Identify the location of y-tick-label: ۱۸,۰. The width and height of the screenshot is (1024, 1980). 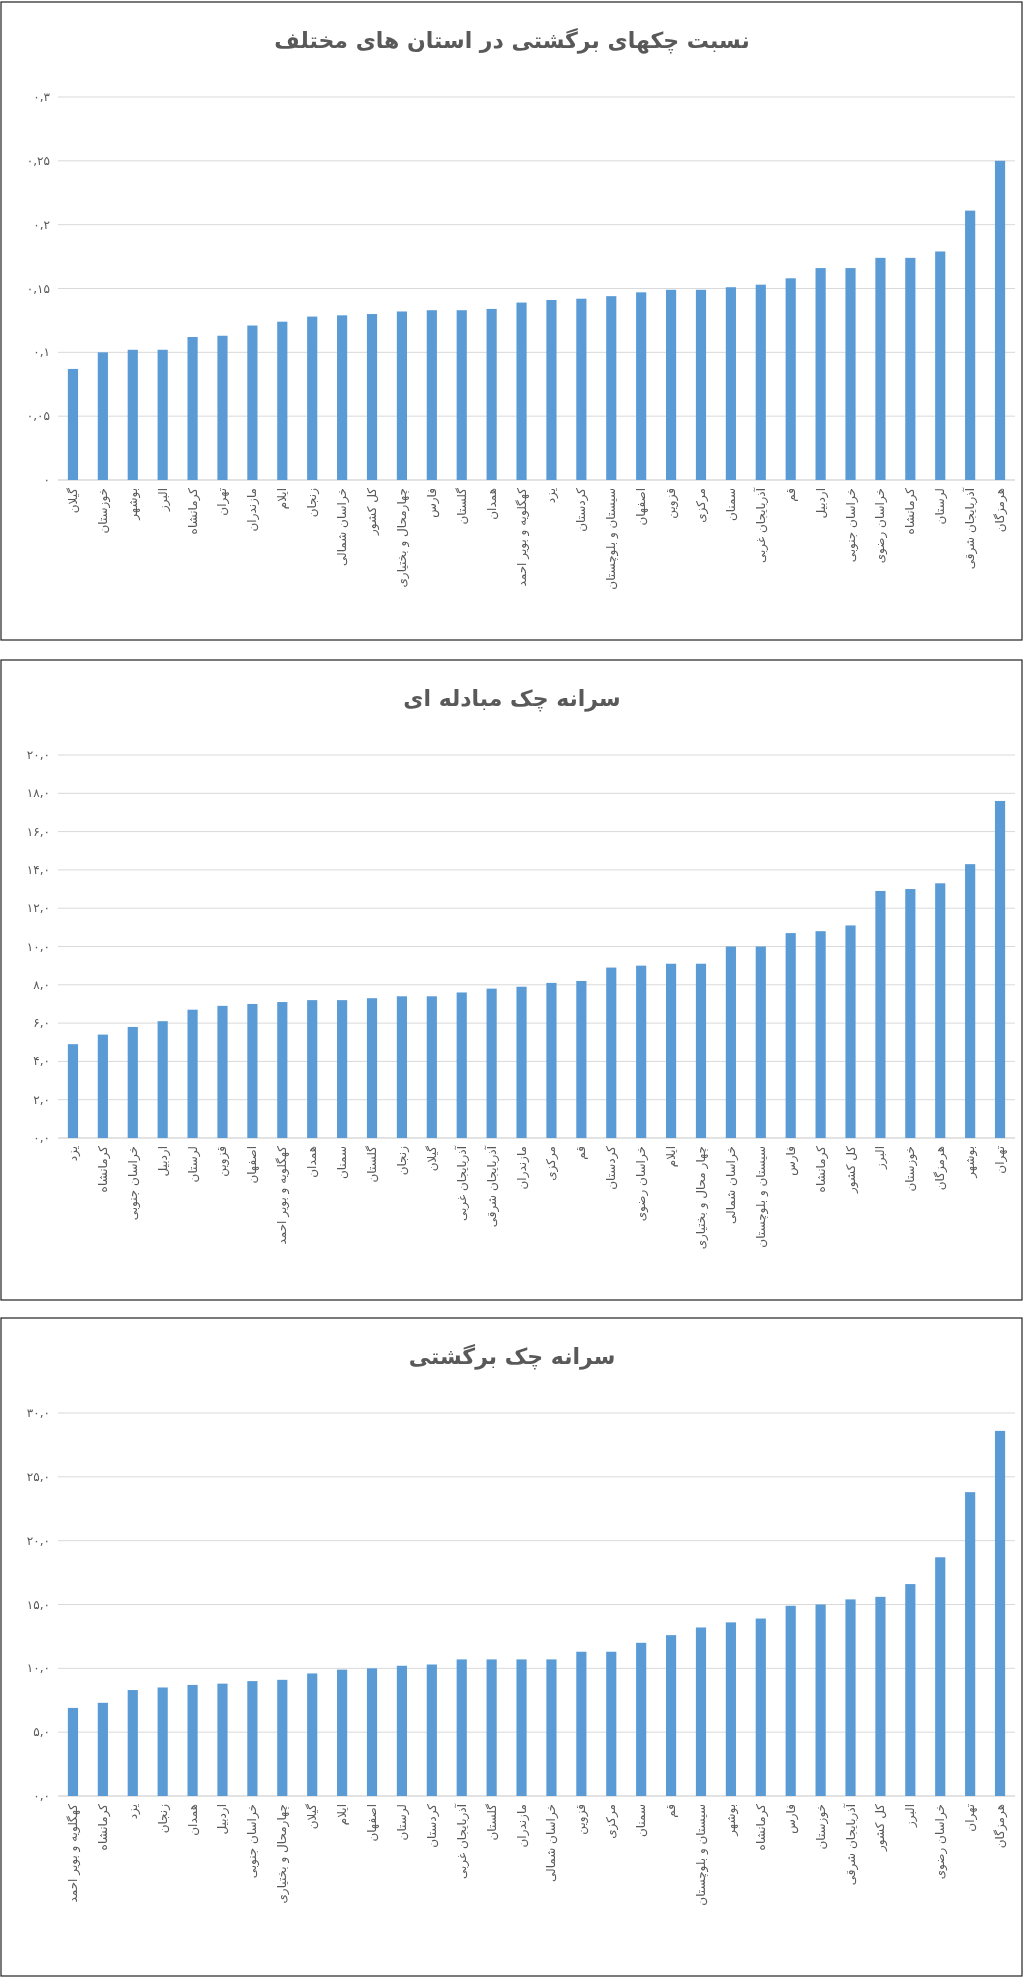
(38, 793).